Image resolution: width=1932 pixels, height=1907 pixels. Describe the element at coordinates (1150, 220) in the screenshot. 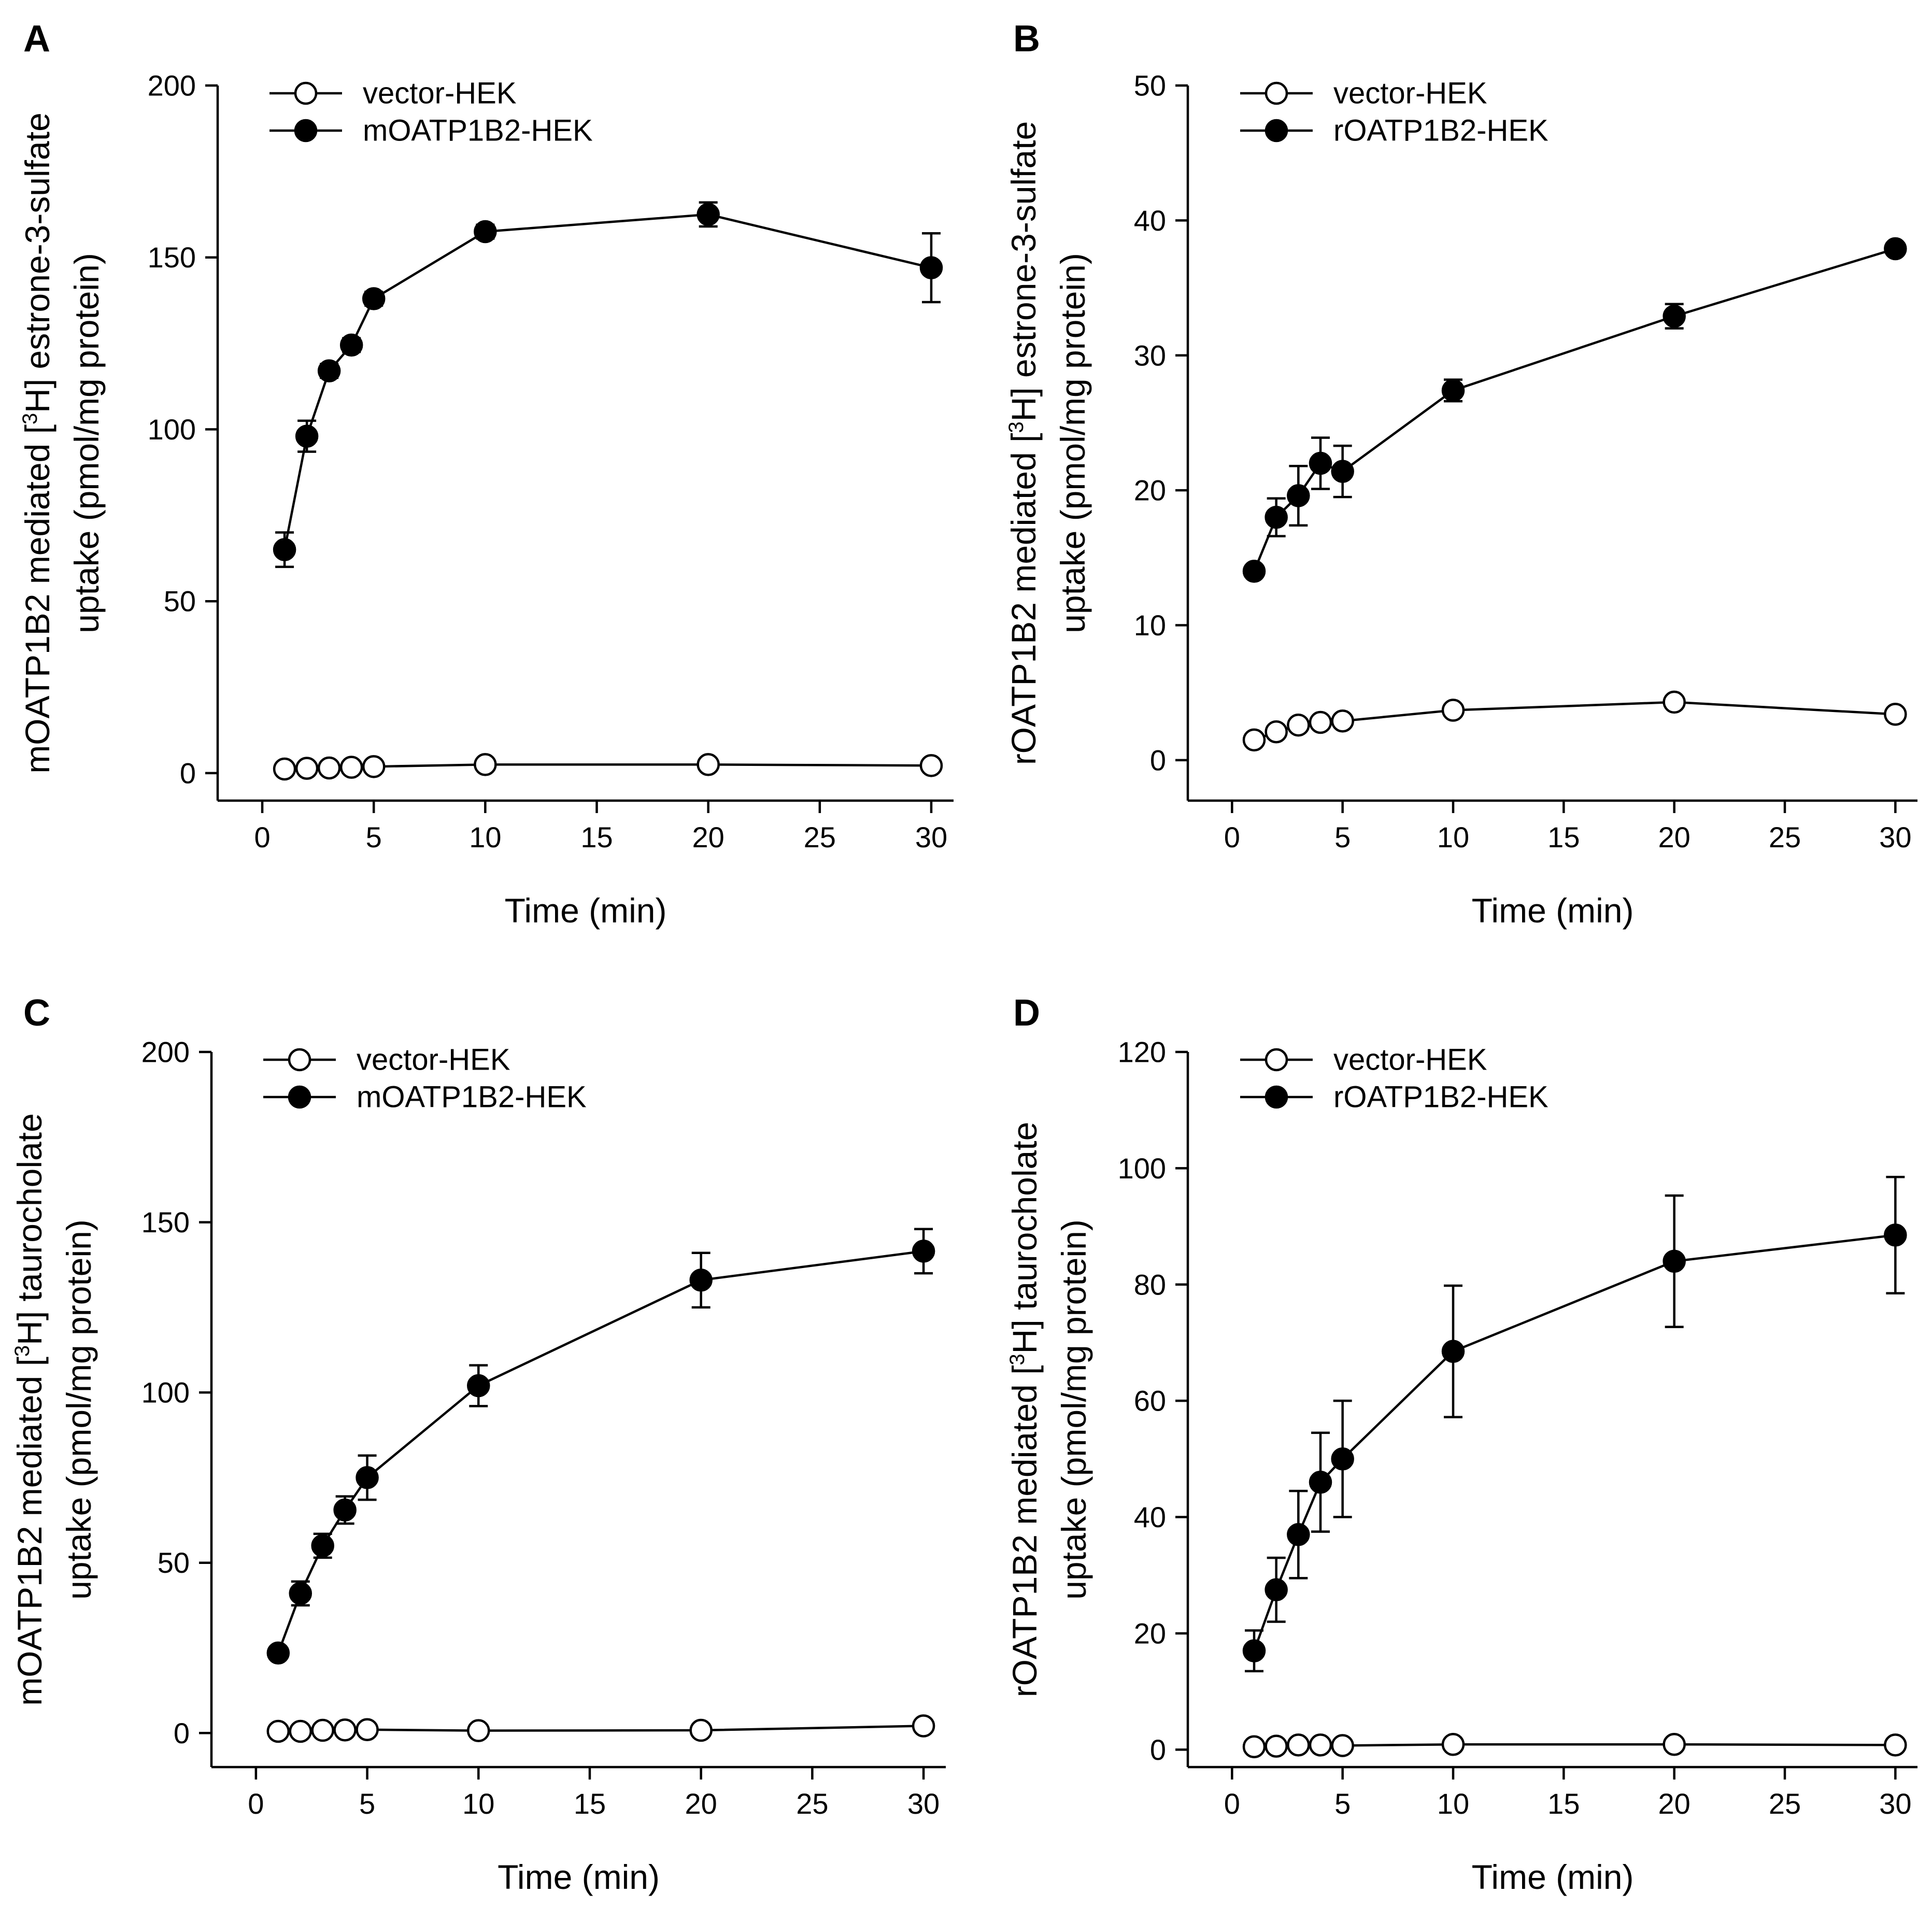

I see `y-tick-label: 40` at that location.